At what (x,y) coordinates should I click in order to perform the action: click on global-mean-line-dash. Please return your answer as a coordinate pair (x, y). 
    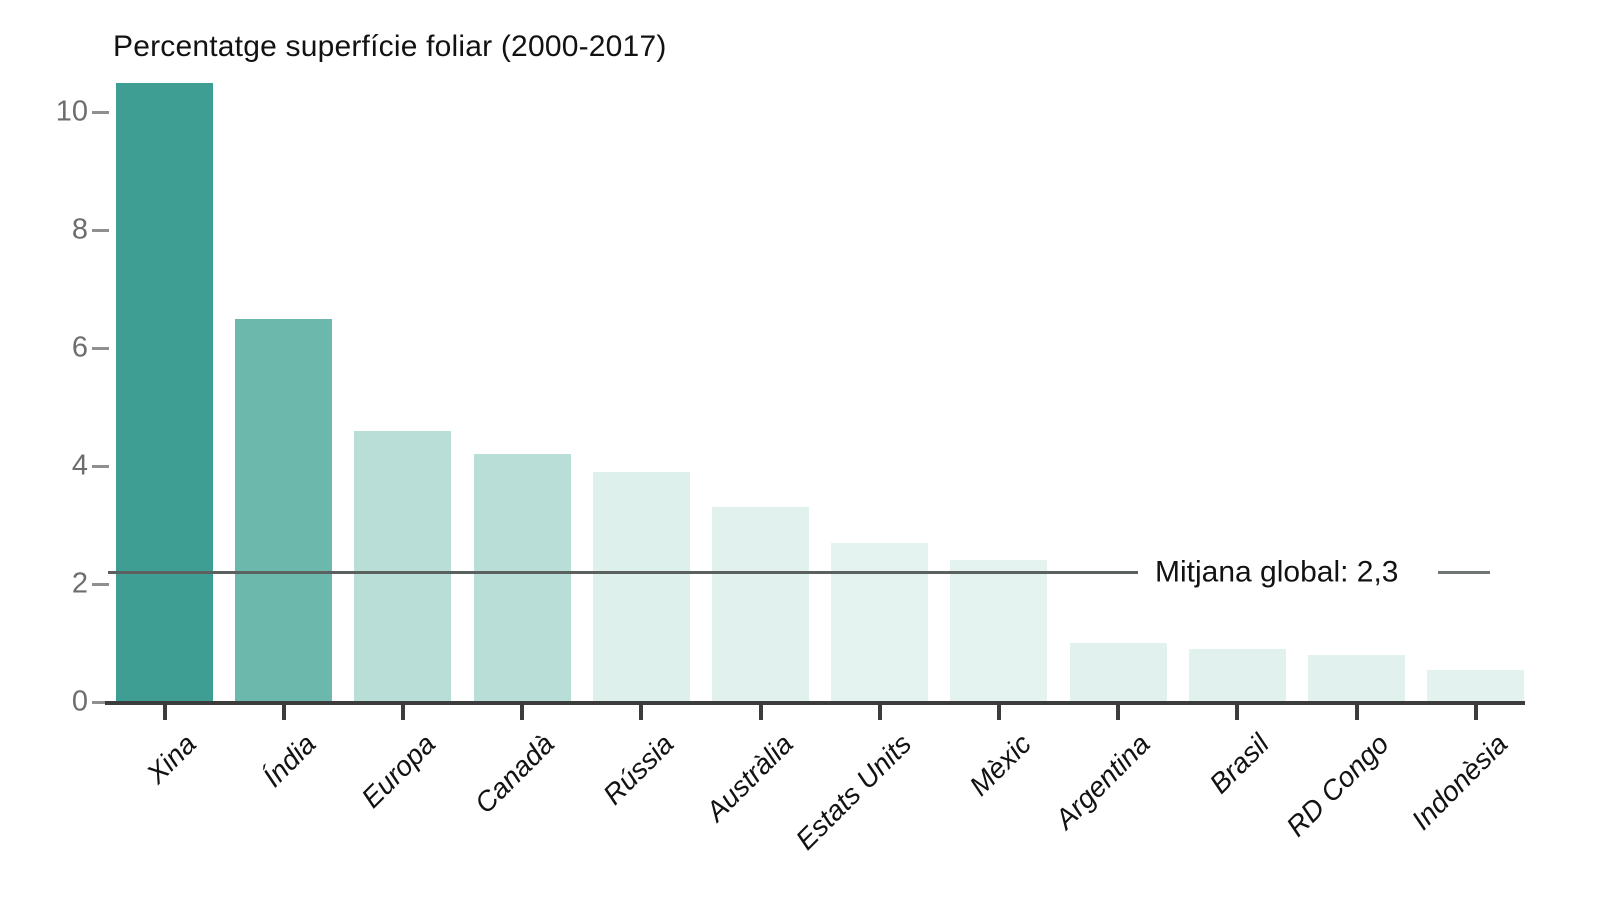
    Looking at the image, I should click on (1464, 572).